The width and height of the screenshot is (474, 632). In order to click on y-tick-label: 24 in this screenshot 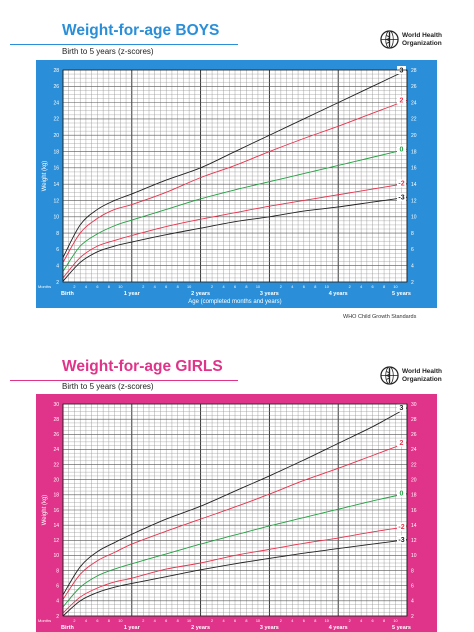, I will do `click(56, 450)`.